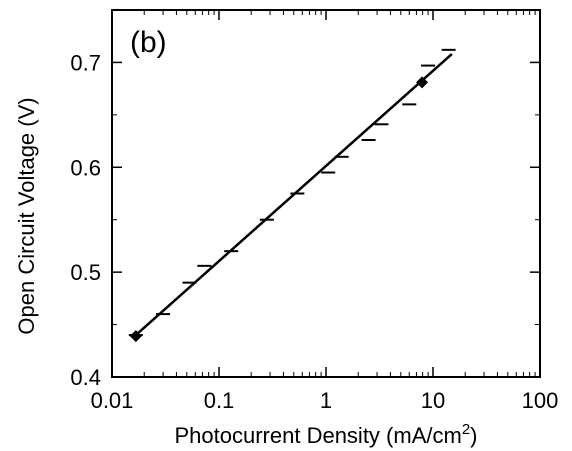 The image size is (572, 451). I want to click on x-tick-label: 10, so click(433, 400).